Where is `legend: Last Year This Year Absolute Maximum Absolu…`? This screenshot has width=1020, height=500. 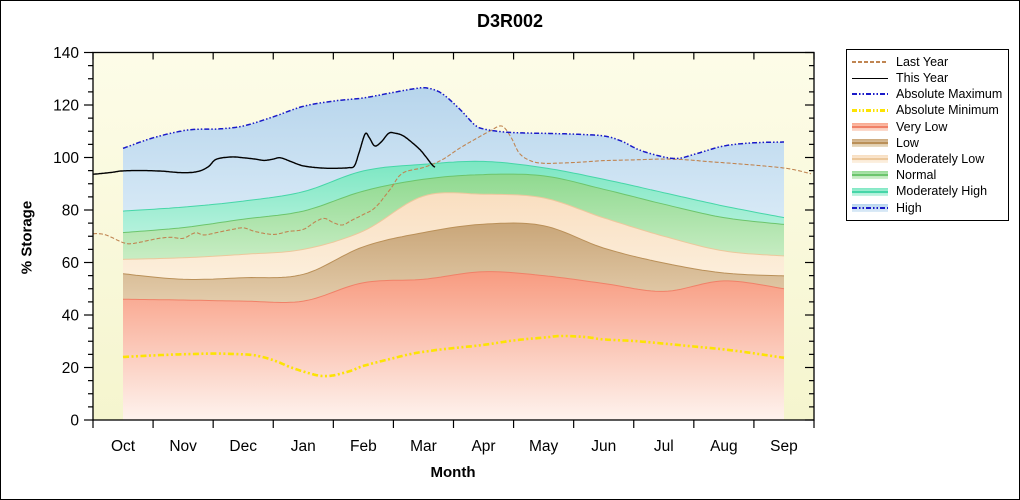
legend: Last Year This Year Absolute Maximum Absolu… is located at coordinates (927, 135).